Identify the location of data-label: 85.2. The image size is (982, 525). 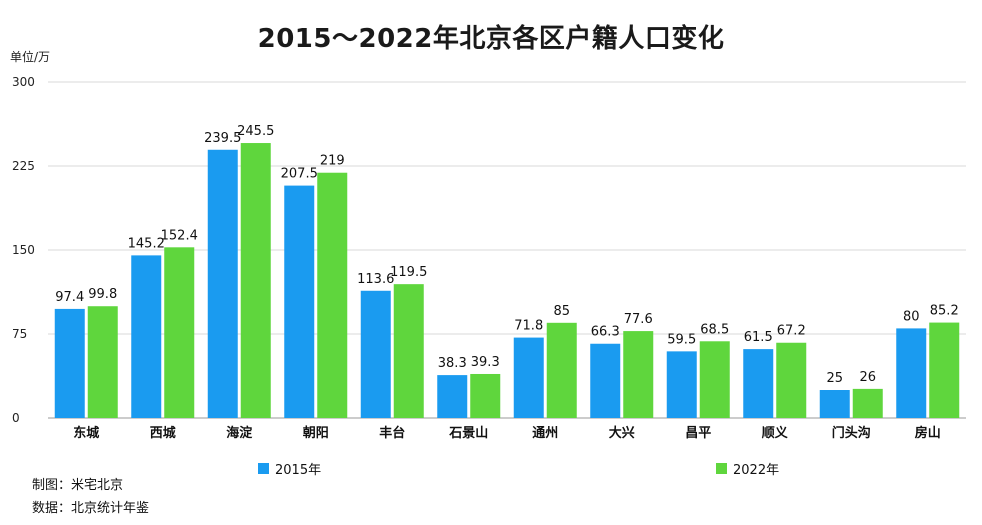
(944, 311).